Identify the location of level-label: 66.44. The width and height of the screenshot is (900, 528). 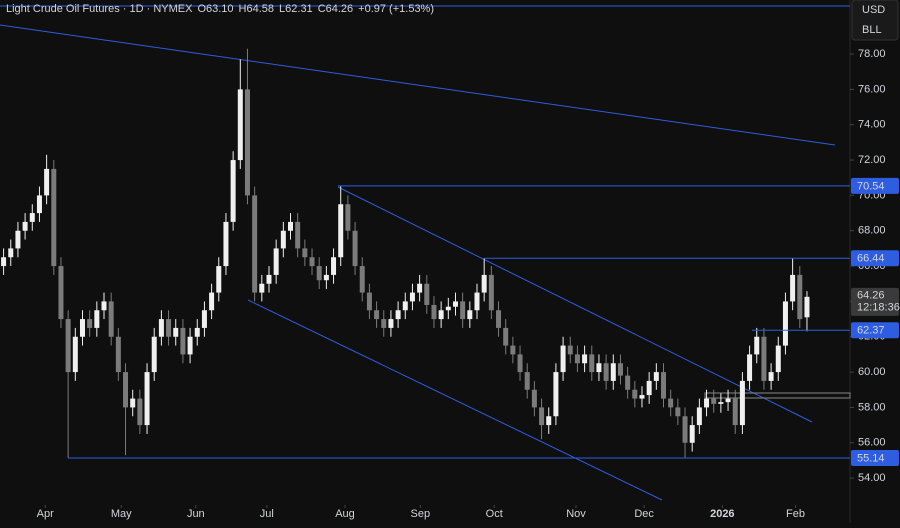
(871, 259).